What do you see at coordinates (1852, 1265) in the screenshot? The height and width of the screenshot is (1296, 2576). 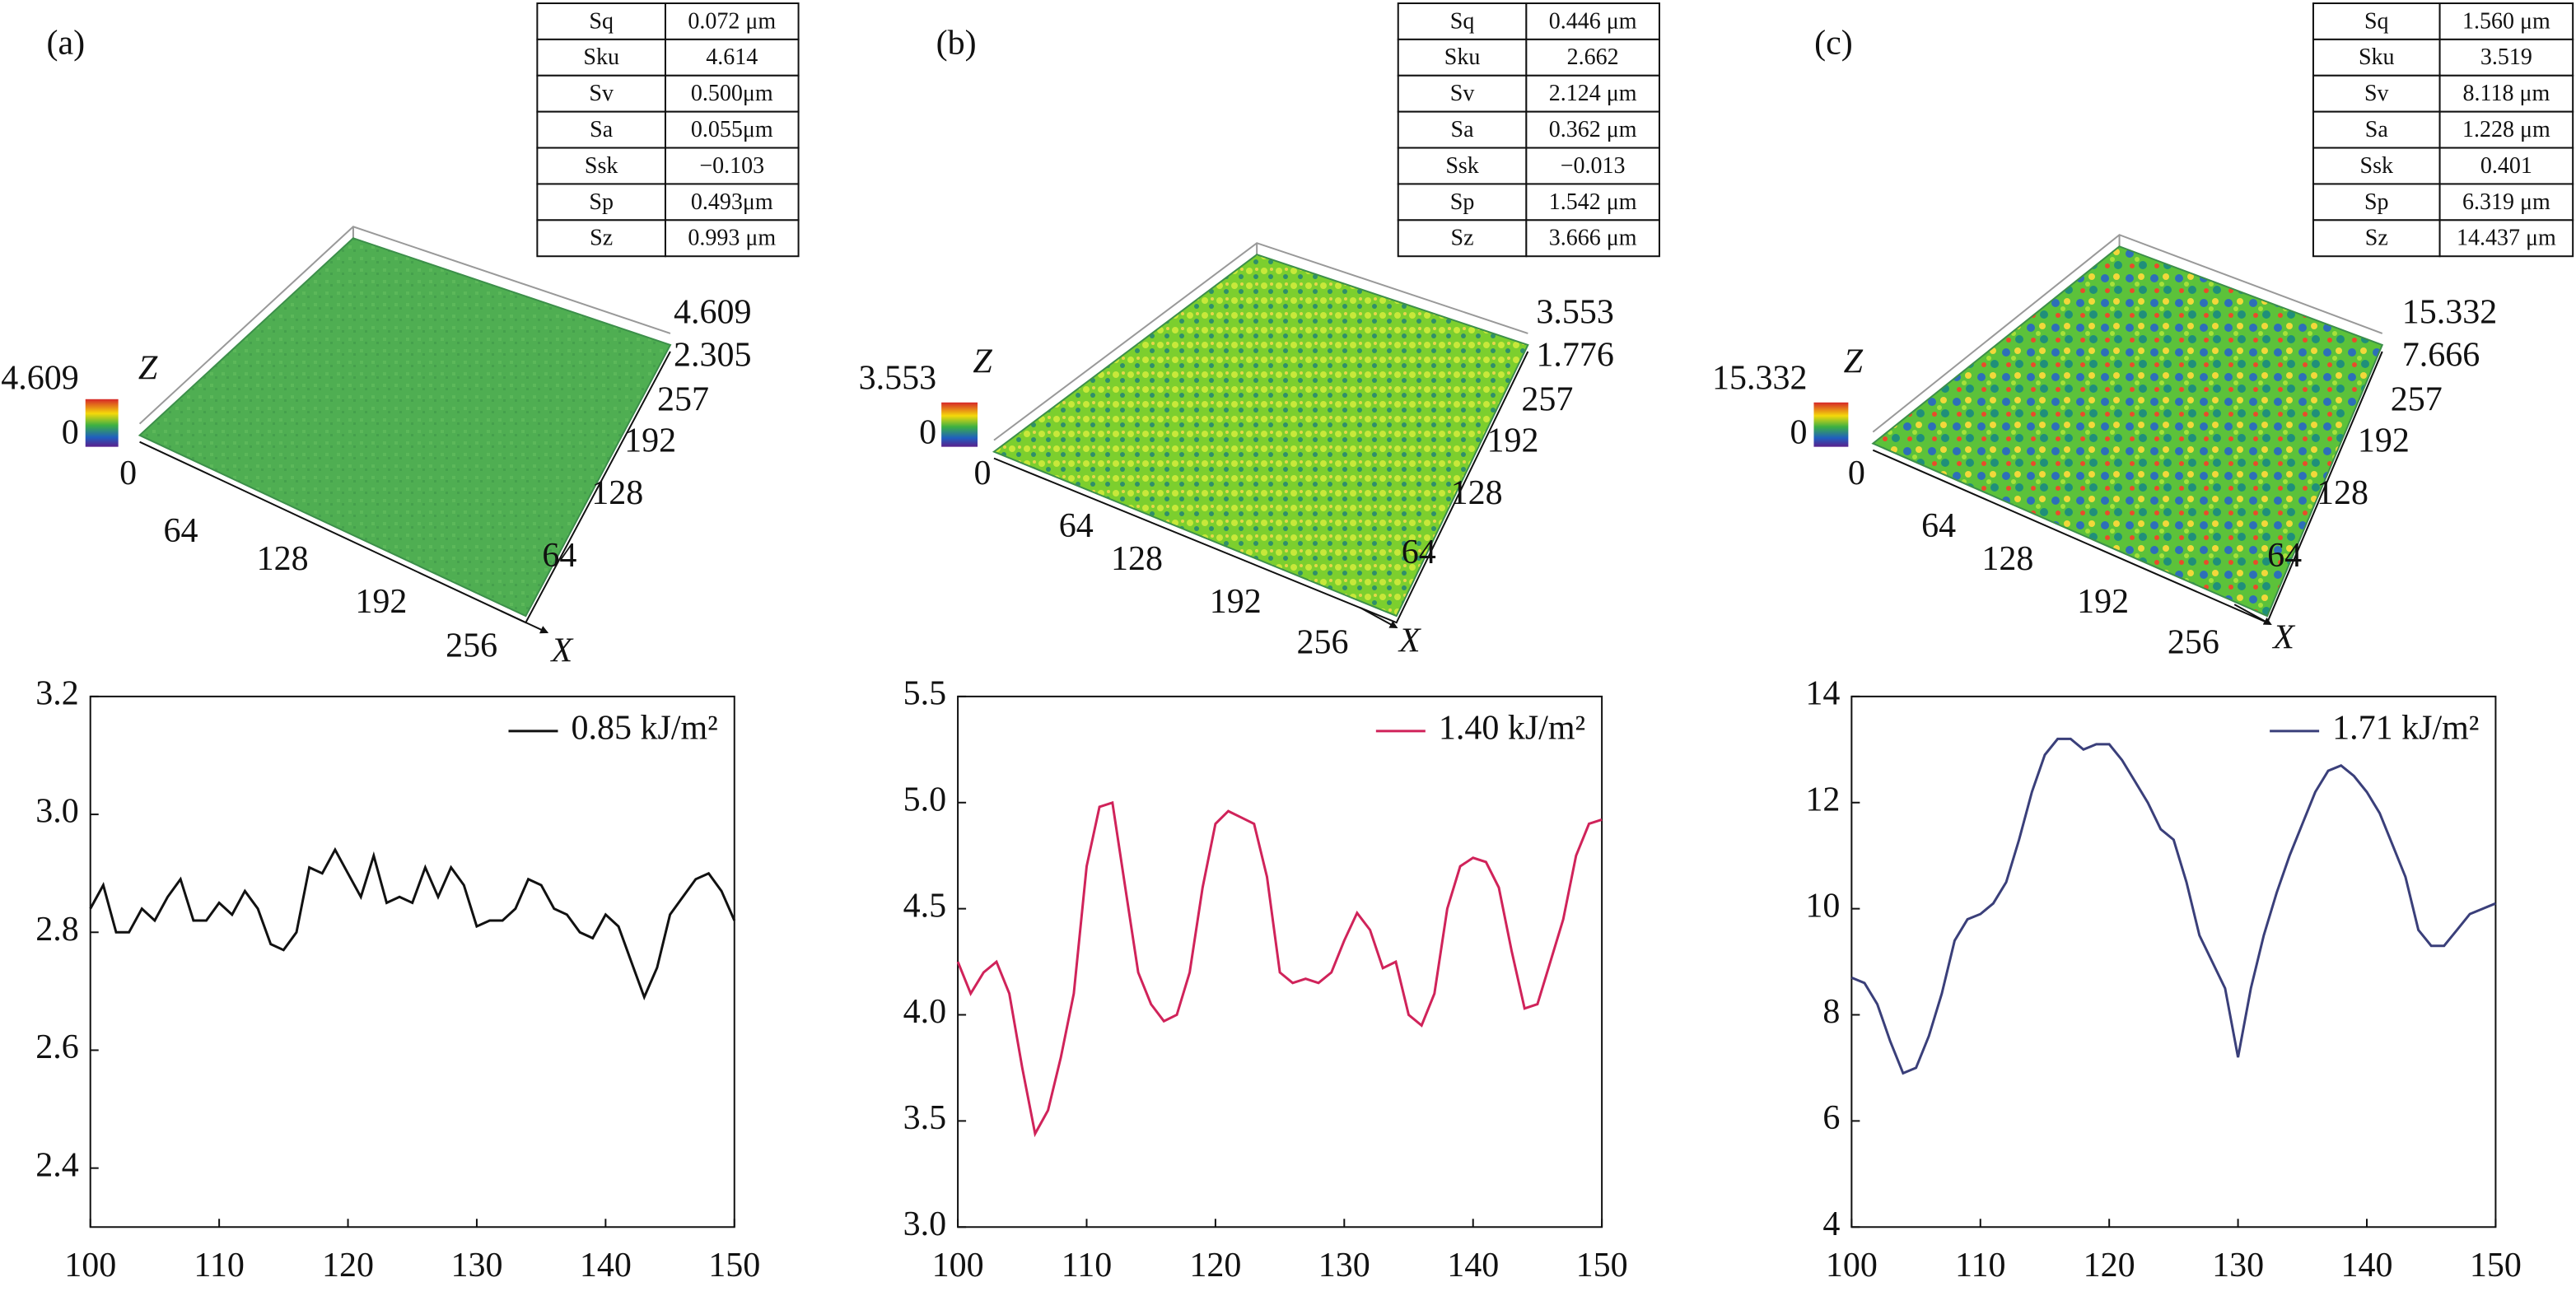 I see `x-tick-label: 100` at bounding box center [1852, 1265].